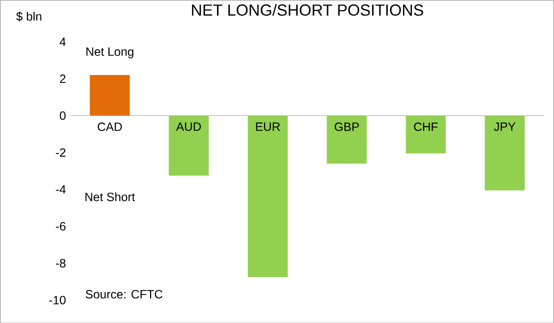 The height and width of the screenshot is (323, 554). Describe the element at coordinates (61, 226) in the screenshot. I see `y-tick-label: -6` at that location.